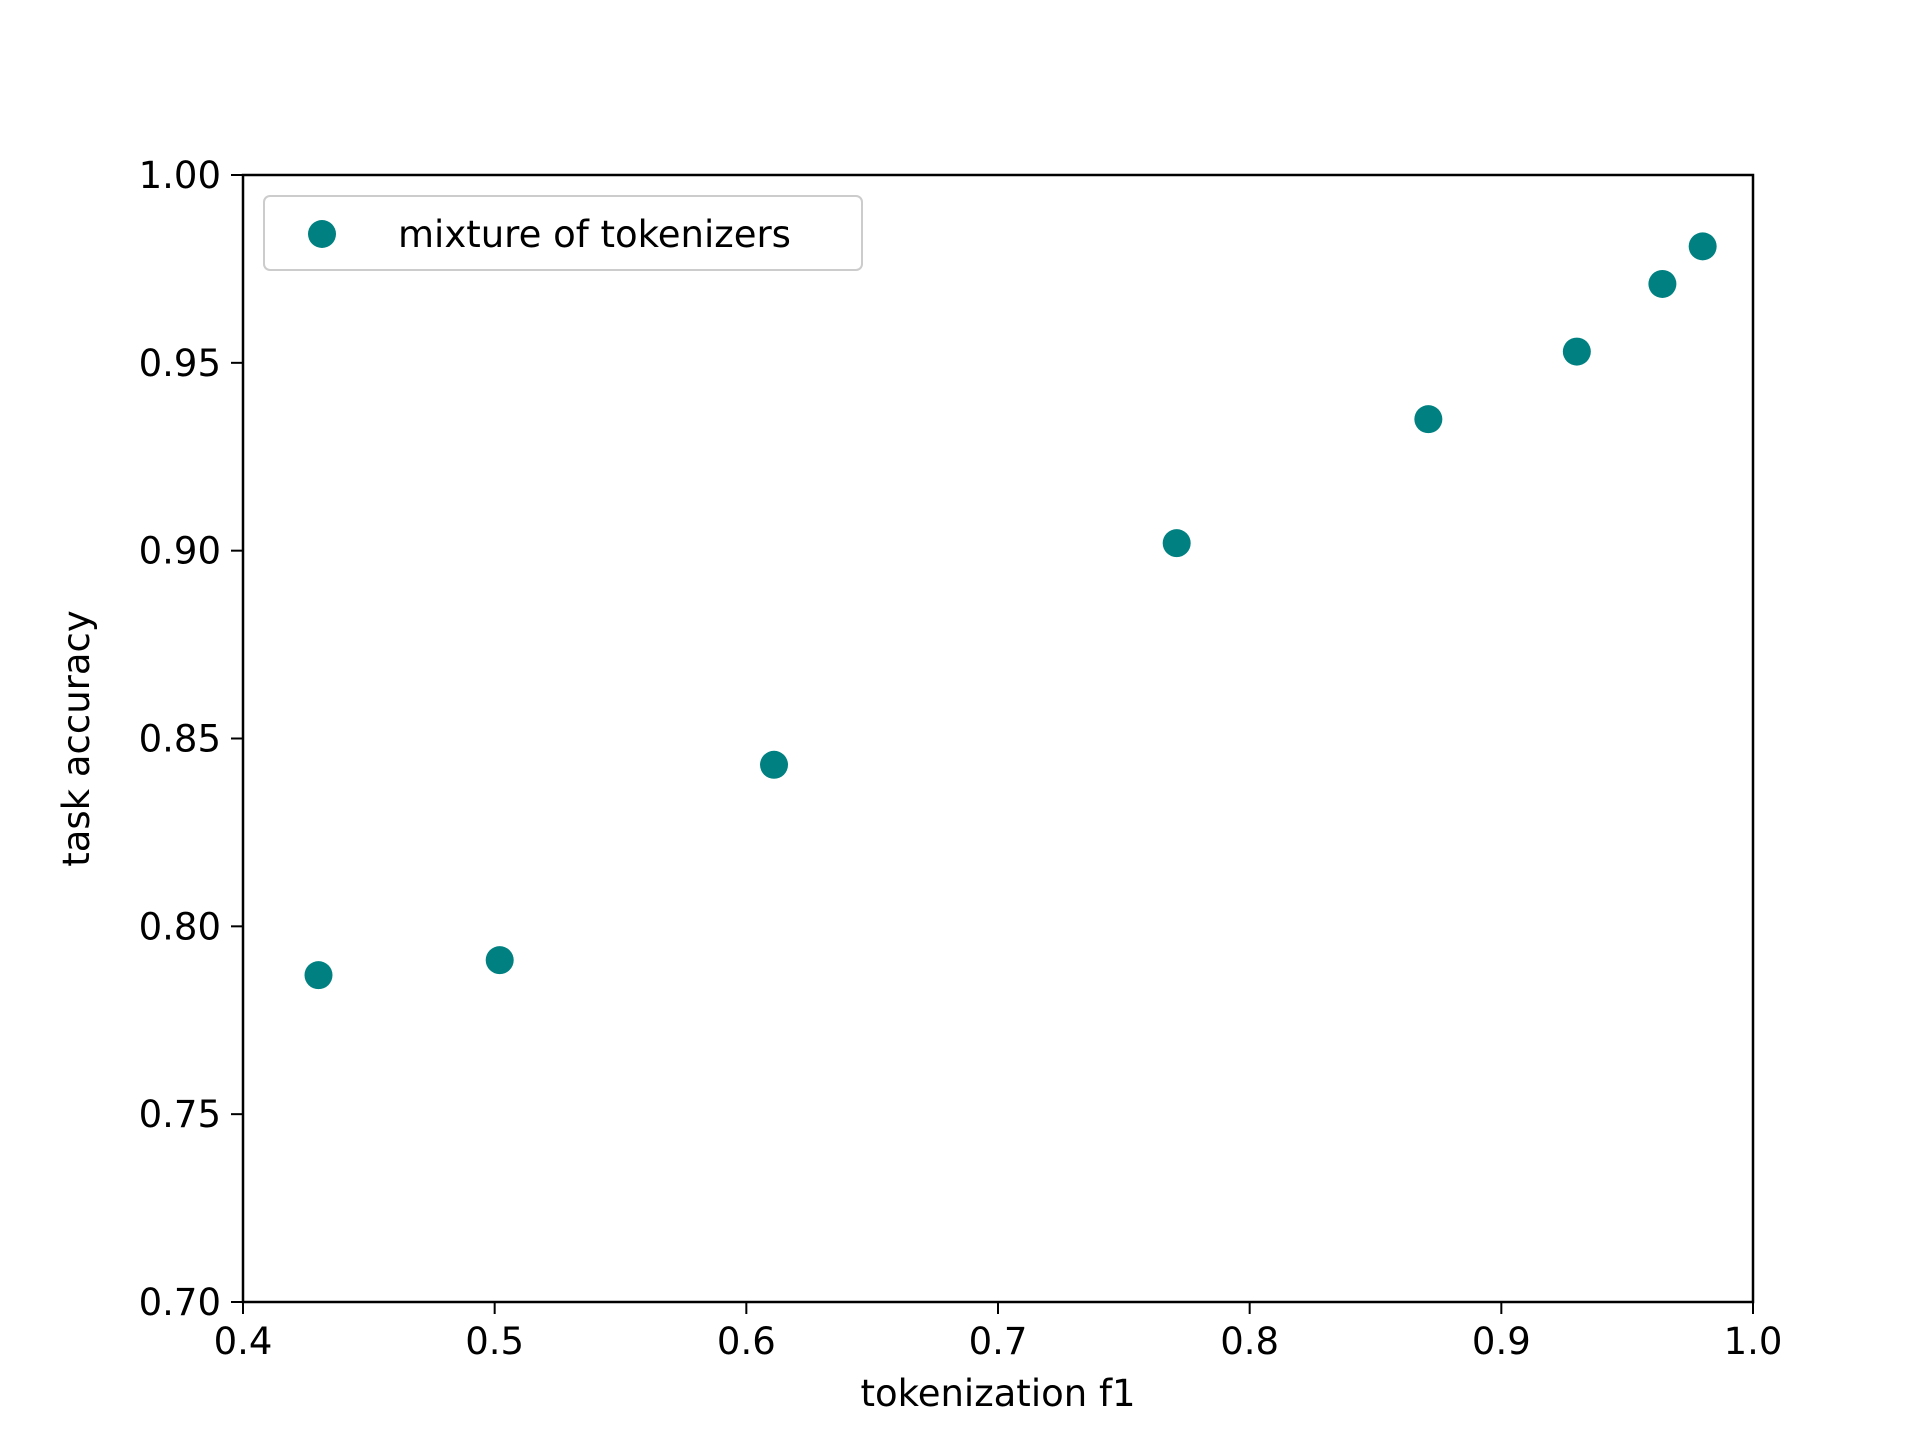  I want to click on x-tick-label: 0.4, so click(243, 1341).